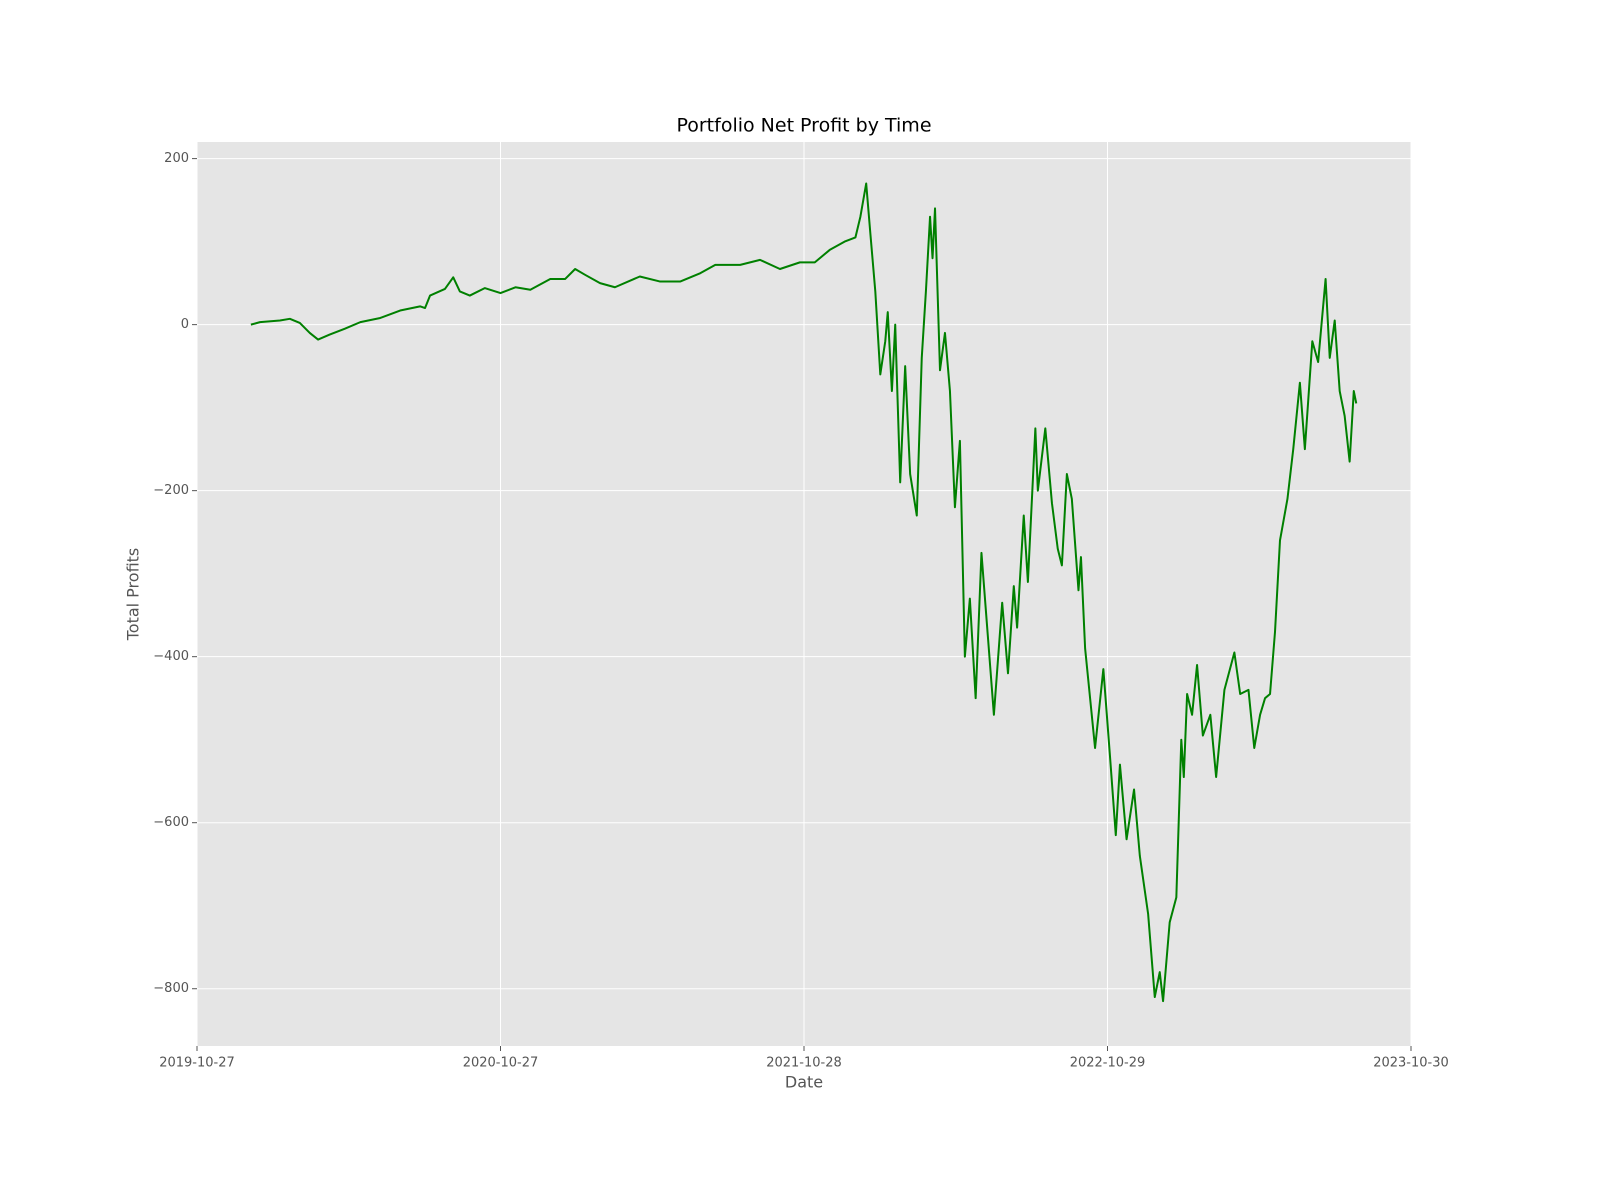 Image resolution: width=1600 pixels, height=1200 pixels. Describe the element at coordinates (185, 324) in the screenshot. I see `y-tick-label: 0` at that location.